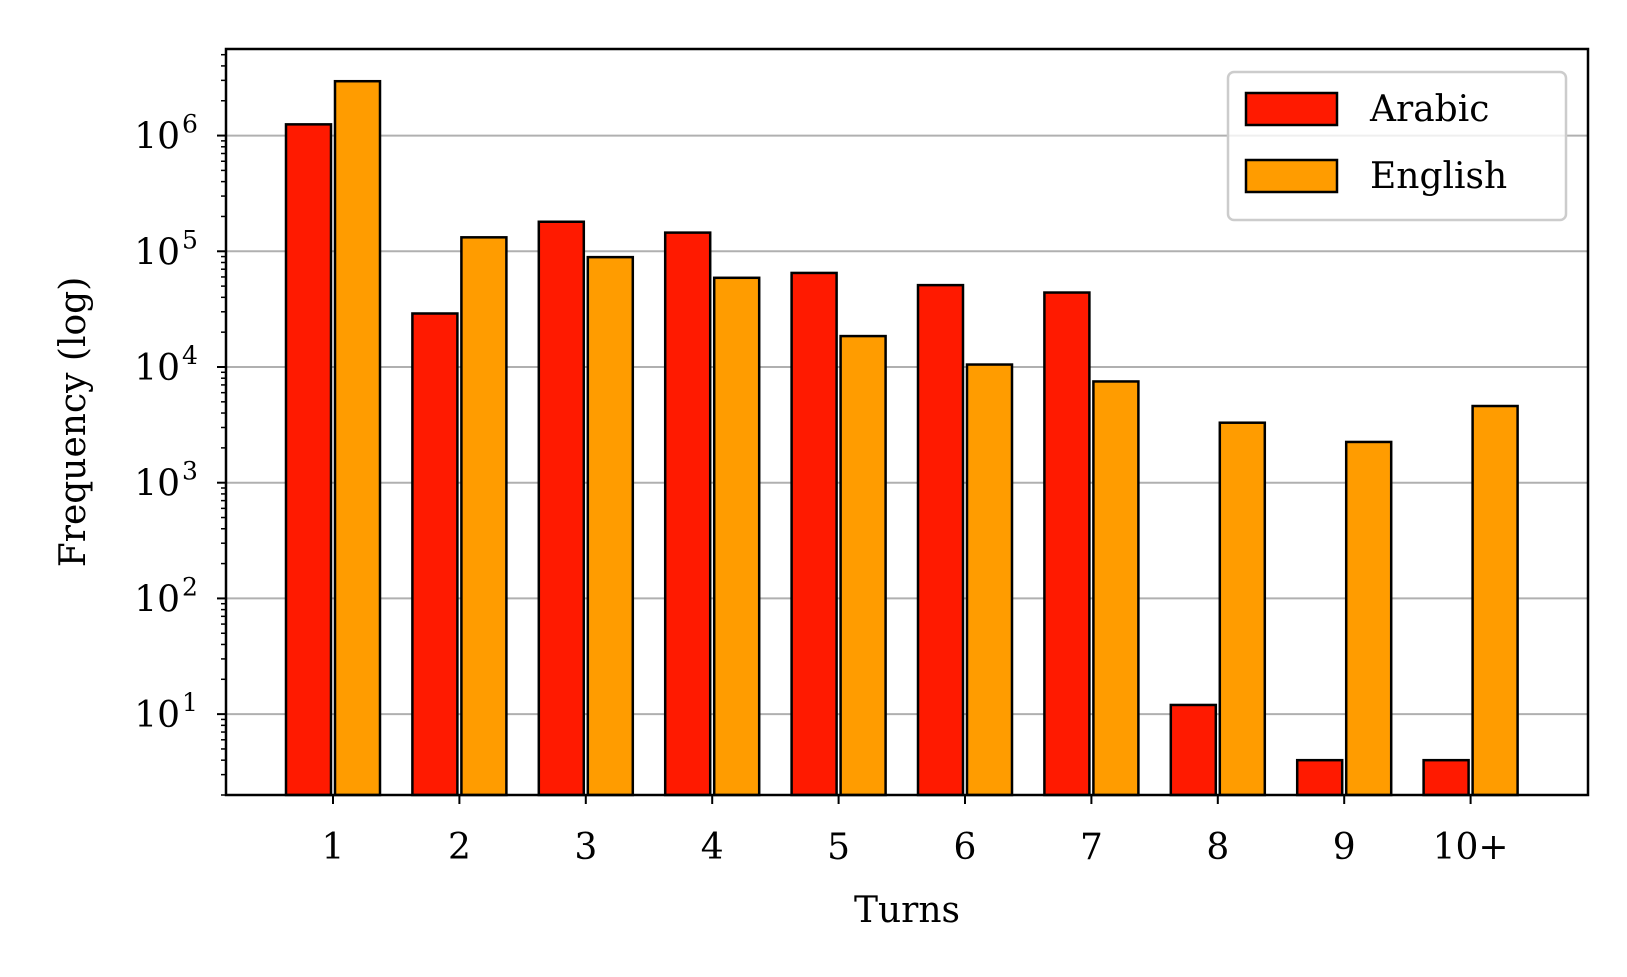 The width and height of the screenshot is (1627, 977). Describe the element at coordinates (585, 847) in the screenshot. I see `x-tick-label: 3` at that location.